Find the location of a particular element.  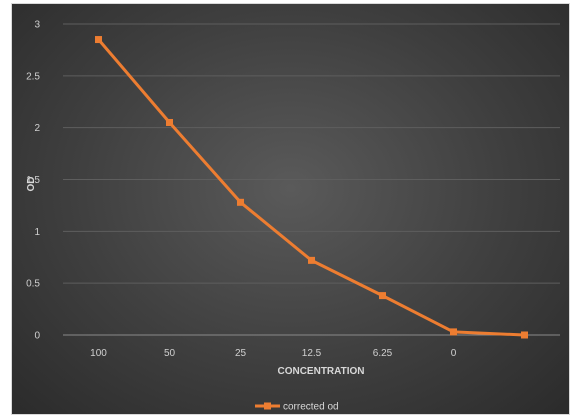

y-tick-label: 1 is located at coordinates (37, 232).